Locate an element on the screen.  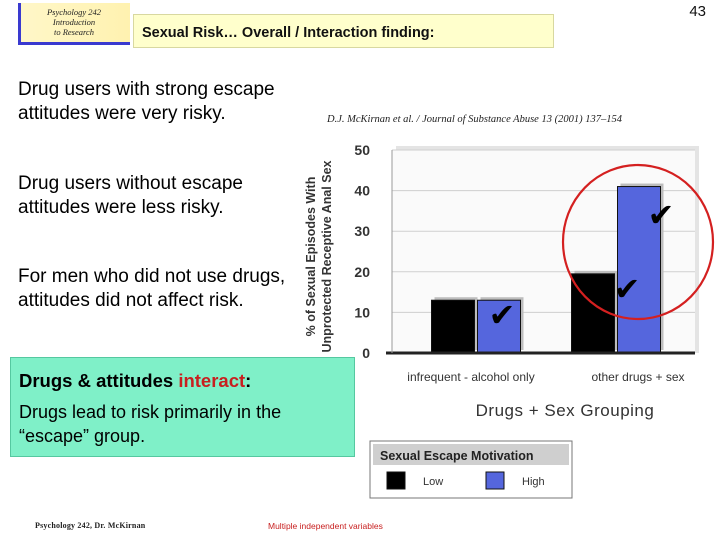
course-logo: Psychology 242 Introduction to Research is located at coordinates (74, 24).